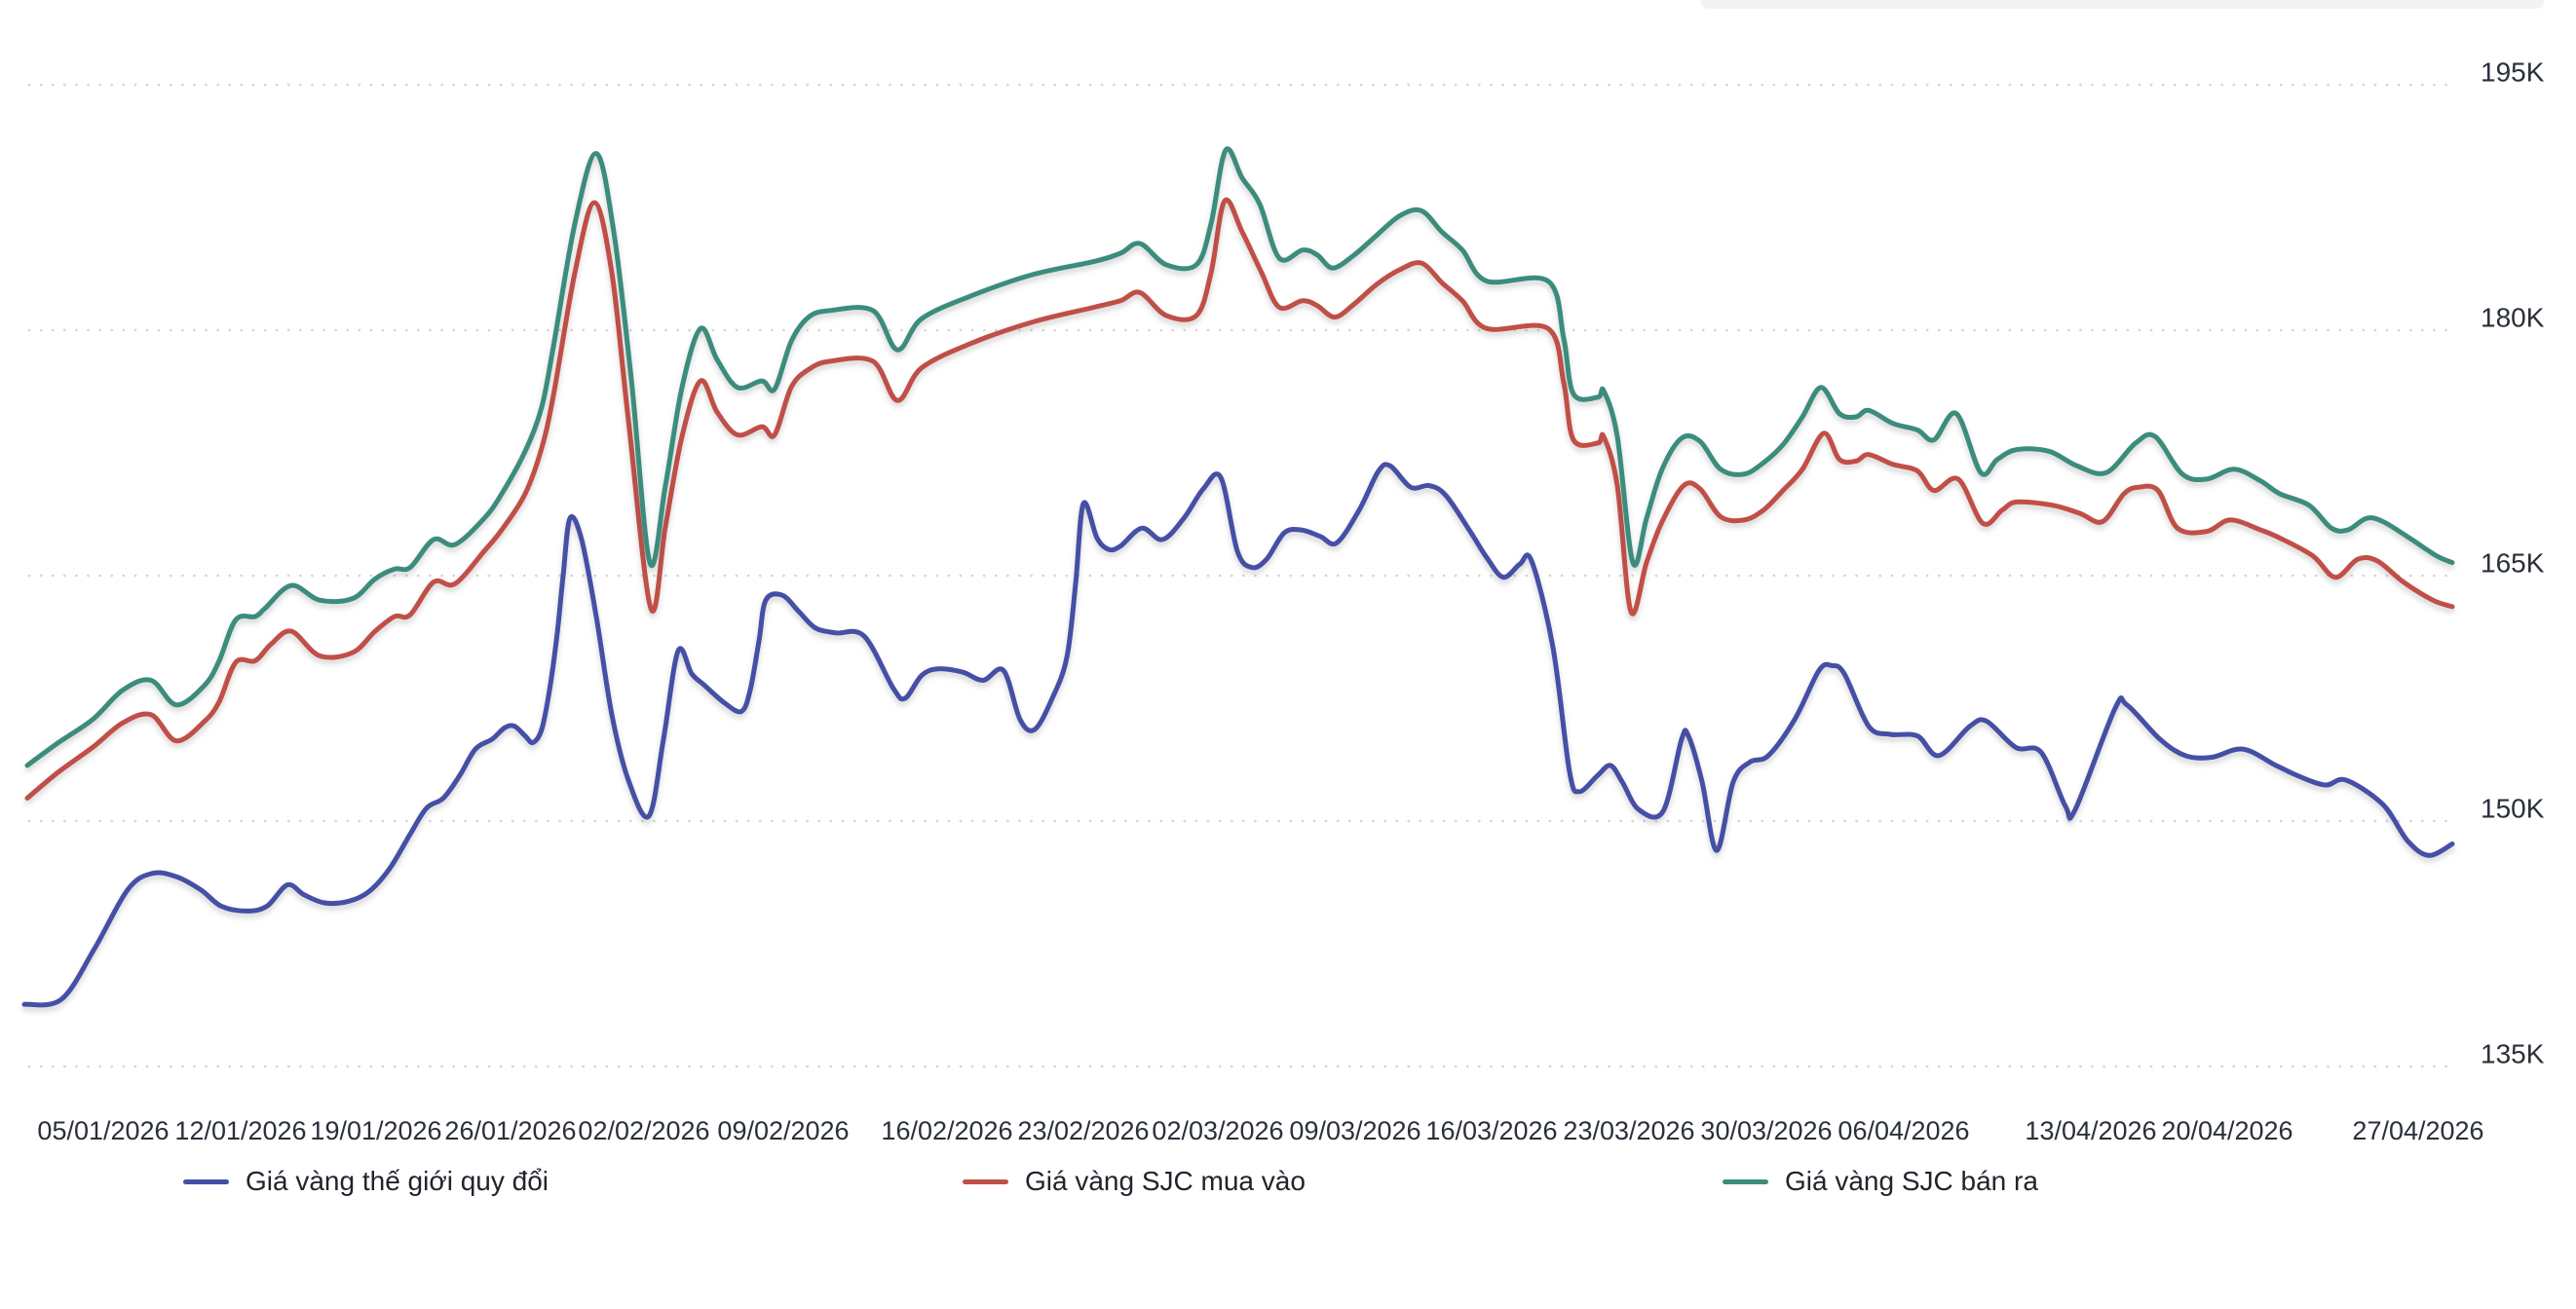 This screenshot has width=2576, height=1309. Describe the element at coordinates (1083, 1130) in the screenshot. I see `x-axis-tick-label: 23/02/2026` at that location.